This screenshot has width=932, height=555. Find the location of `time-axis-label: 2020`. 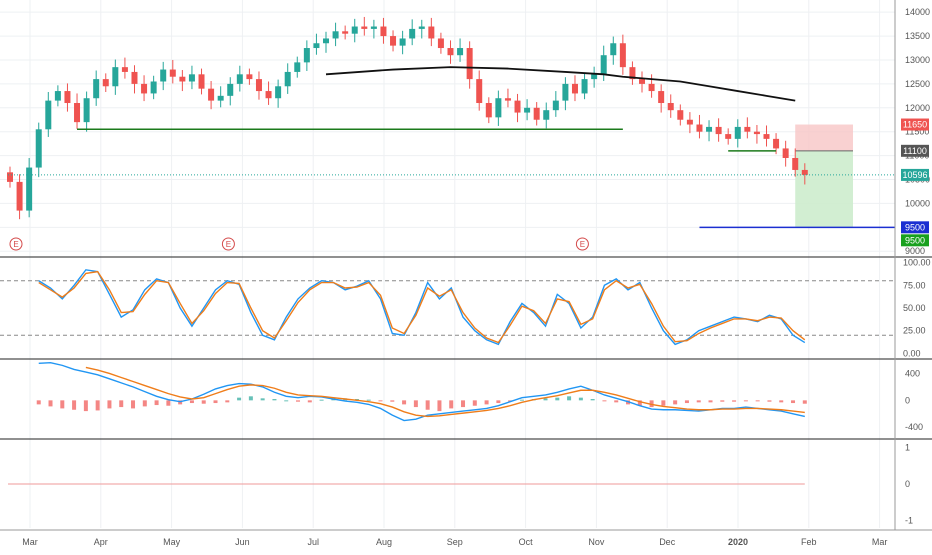

time-axis-label: 2020 is located at coordinates (738, 542).